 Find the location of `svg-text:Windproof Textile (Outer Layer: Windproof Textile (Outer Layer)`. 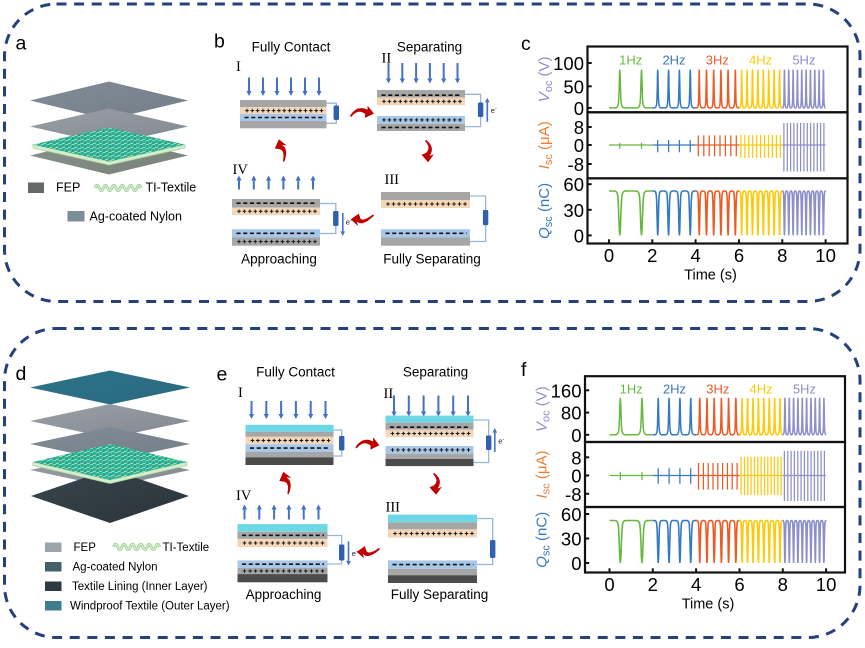

svg-text:Windproof Textile (Outer Layer: Windproof Textile (Outer Layer) is located at coordinates (150, 607).